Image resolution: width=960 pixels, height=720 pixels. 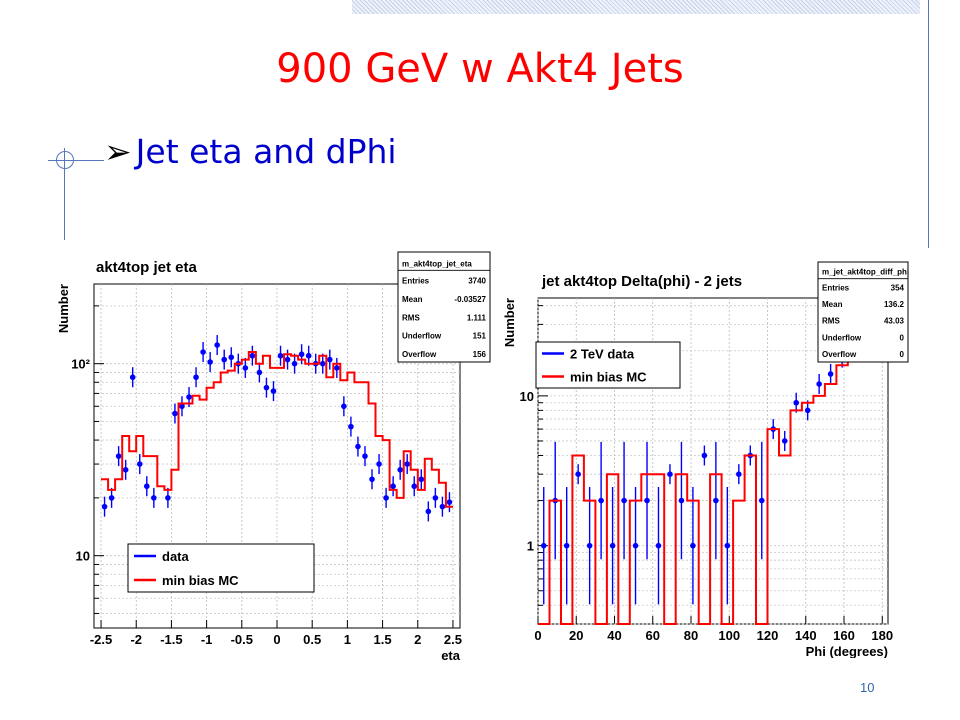 What do you see at coordinates (451, 655) in the screenshot?
I see `x-axis-label: eta` at bounding box center [451, 655].